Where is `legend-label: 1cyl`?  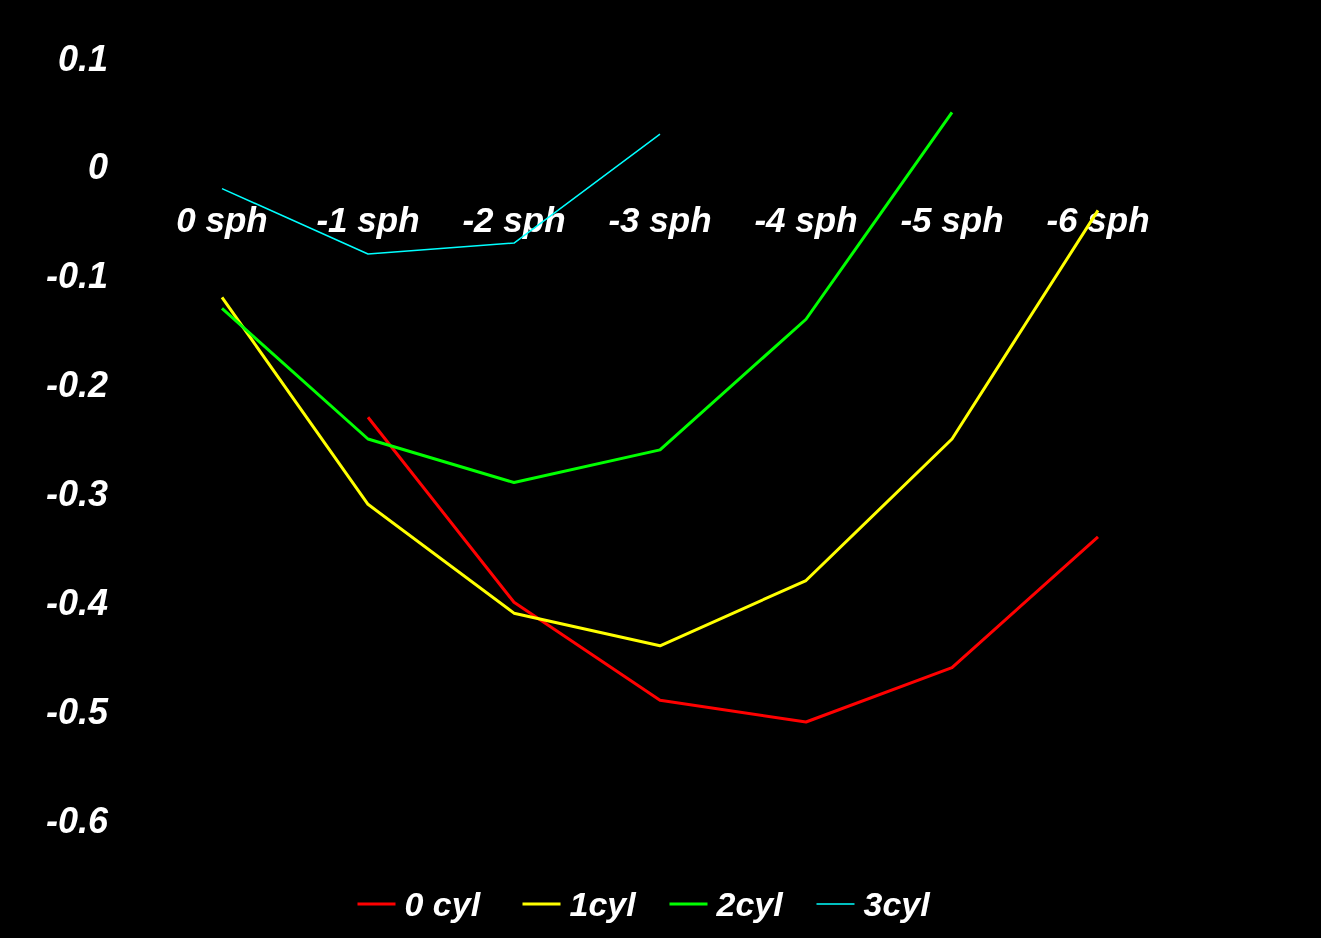
legend-label: 1cyl is located at coordinates (603, 904).